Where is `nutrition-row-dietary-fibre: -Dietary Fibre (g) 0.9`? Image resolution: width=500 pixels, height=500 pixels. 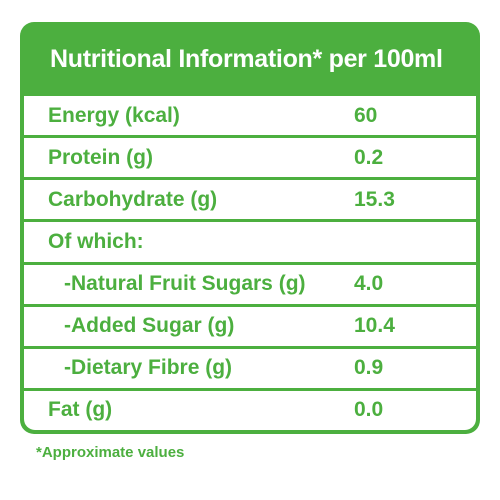 nutrition-row-dietary-fibre: -Dietary Fibre (g) 0.9 is located at coordinates (250, 370).